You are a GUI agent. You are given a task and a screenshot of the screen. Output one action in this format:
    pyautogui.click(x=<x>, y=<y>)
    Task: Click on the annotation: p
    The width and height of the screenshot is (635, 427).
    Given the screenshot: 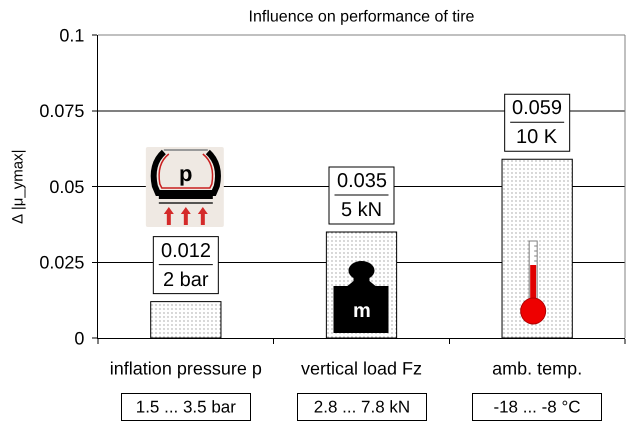 What is the action you would take?
    pyautogui.click(x=185, y=173)
    